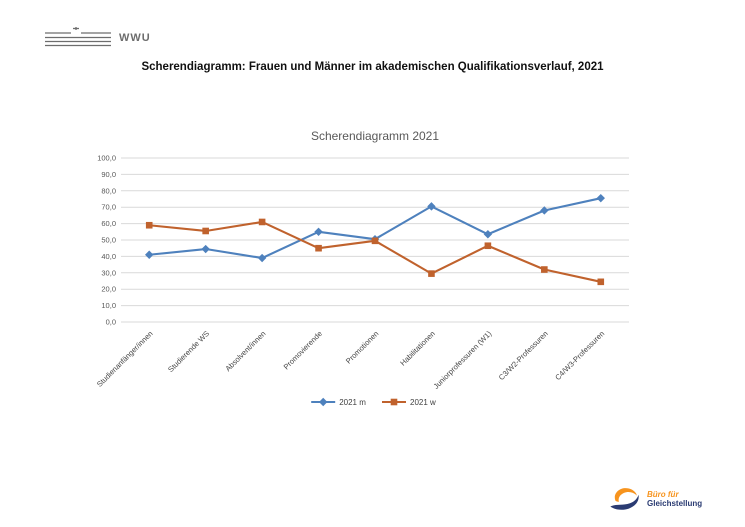  I want to click on y-axis-tick-label: 70,0, so click(108, 207).